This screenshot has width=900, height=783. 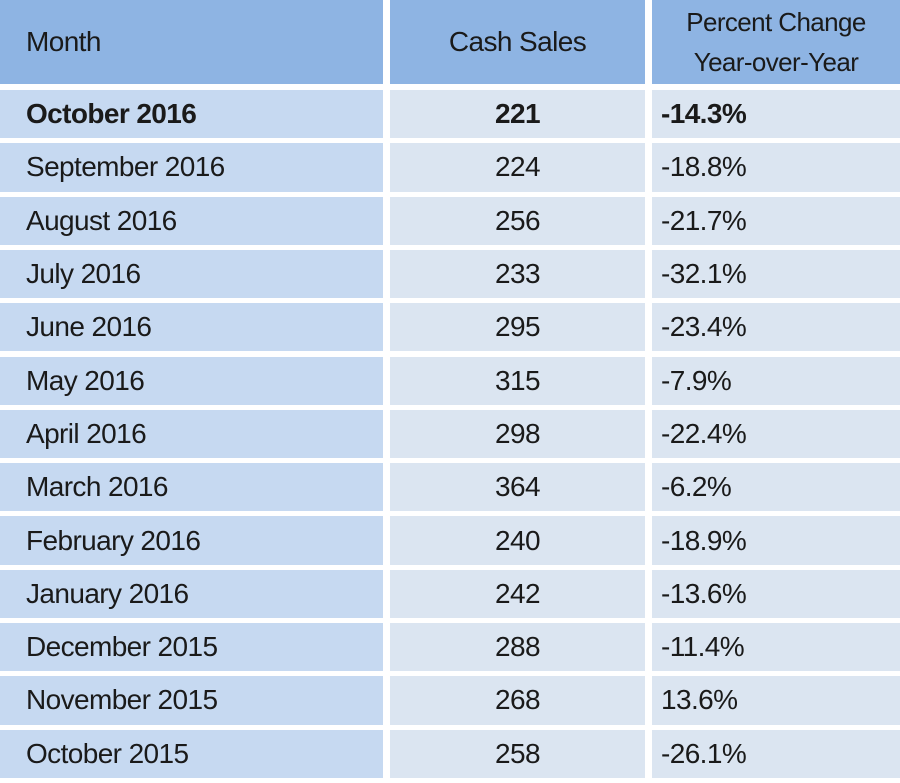 What do you see at coordinates (704, 540) in the screenshot?
I see `body-cell-text: -18.9%` at bounding box center [704, 540].